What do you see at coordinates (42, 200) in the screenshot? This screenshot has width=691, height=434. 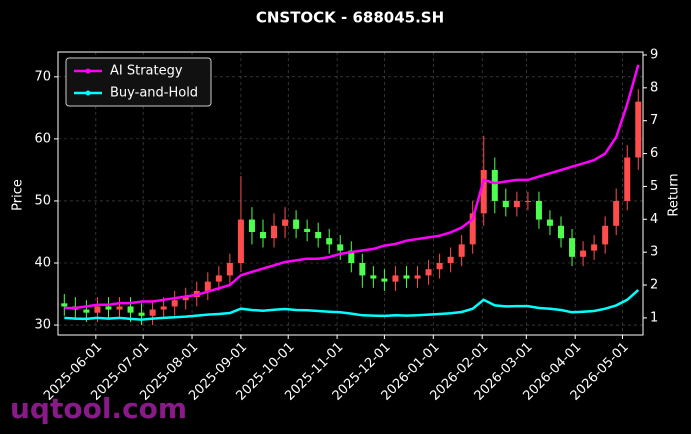 I see `y-tick-label: 50` at bounding box center [42, 200].